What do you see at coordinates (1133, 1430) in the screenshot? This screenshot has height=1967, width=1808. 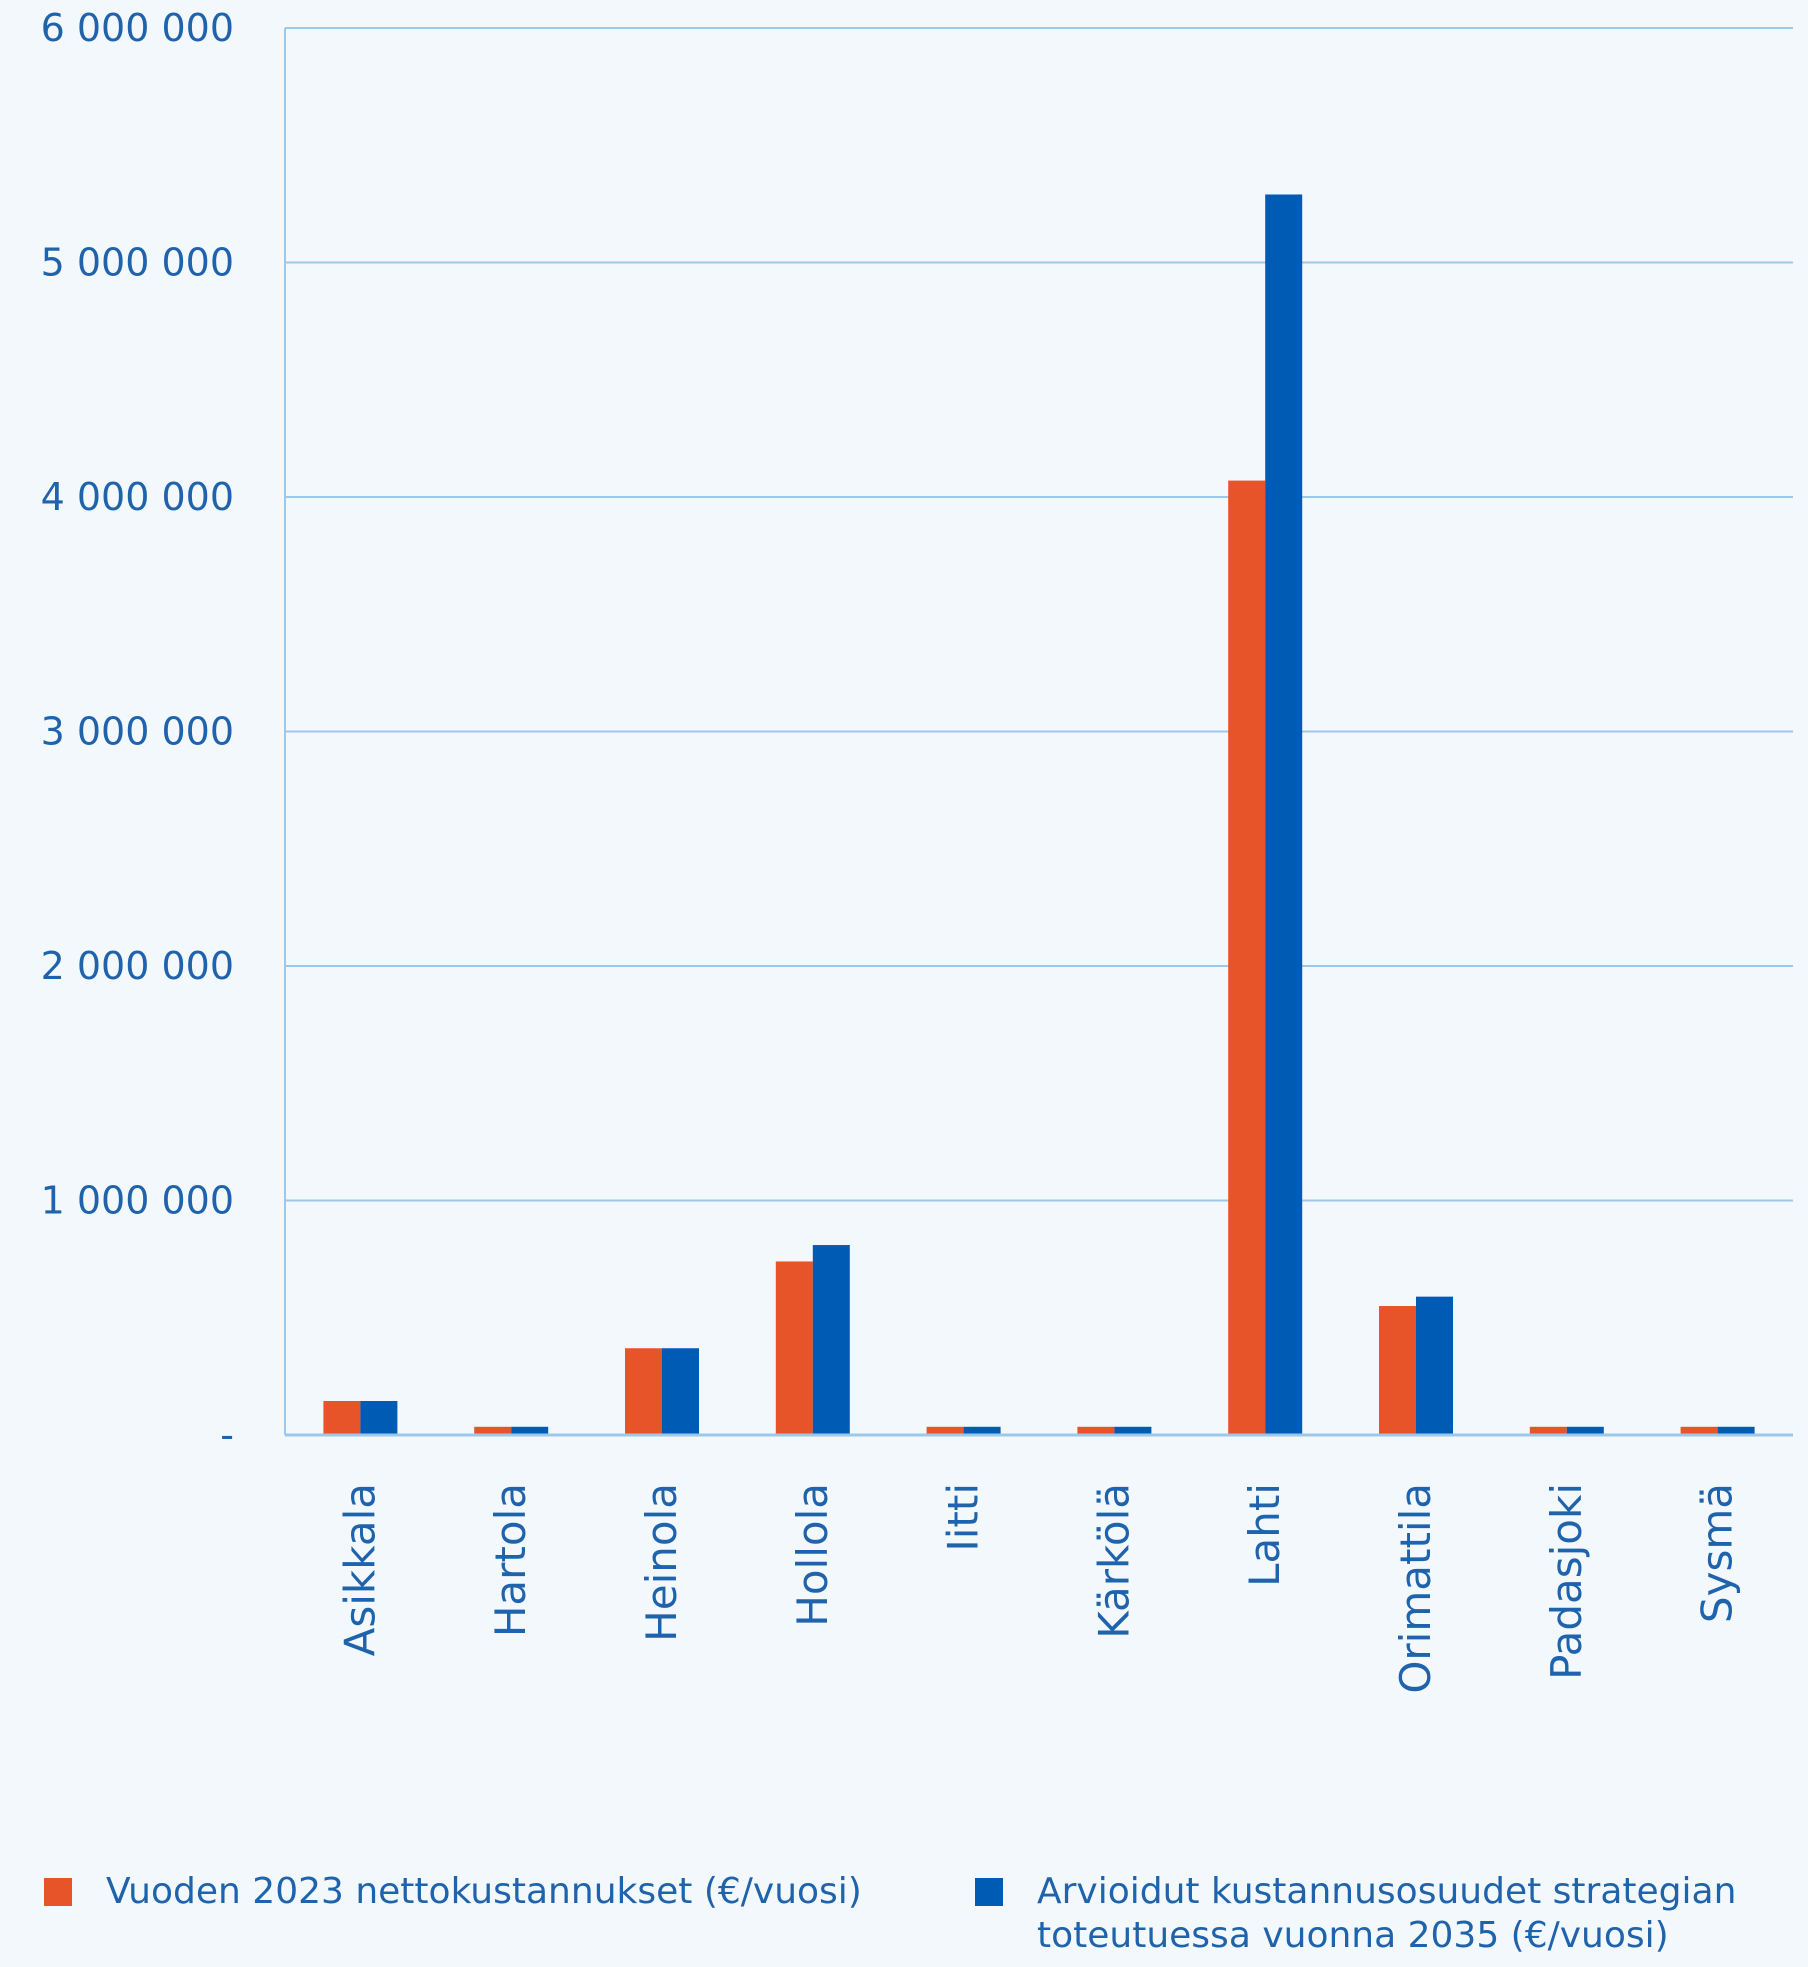 I see `bar-2035-kärkölä` at bounding box center [1133, 1430].